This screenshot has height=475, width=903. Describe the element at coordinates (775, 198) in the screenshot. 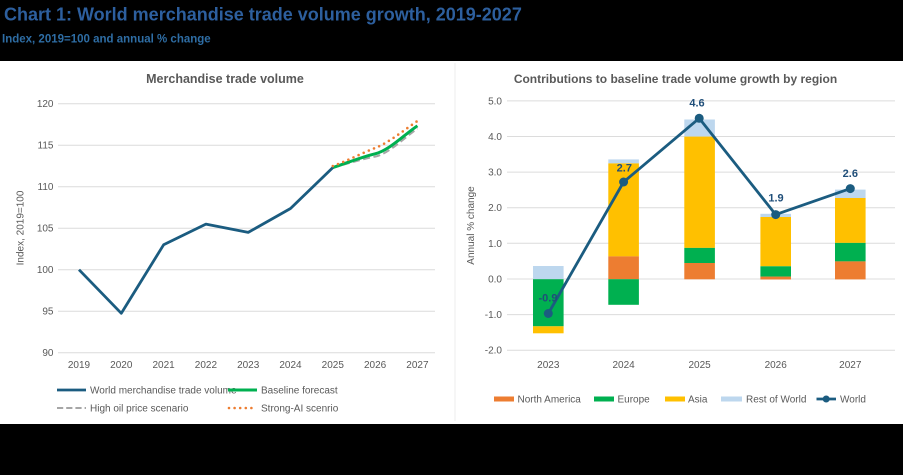

I see `svg-text: 1.9` at that location.